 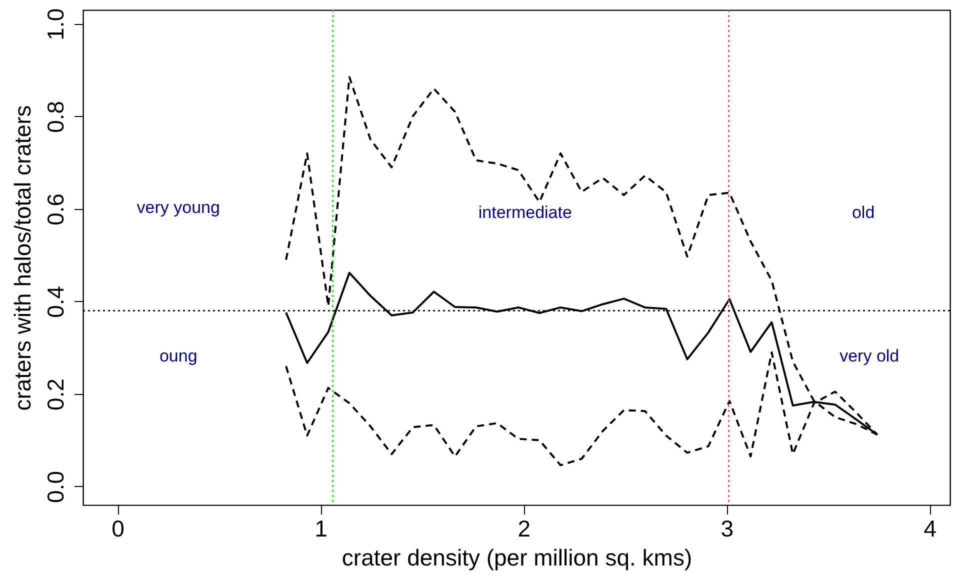 I want to click on annotation: old, so click(x=863, y=212).